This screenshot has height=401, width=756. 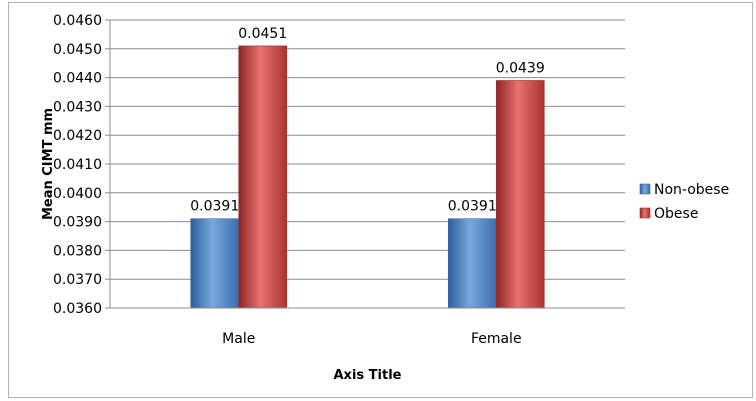 I want to click on y-tick-label: 0.0450, so click(x=77, y=50).